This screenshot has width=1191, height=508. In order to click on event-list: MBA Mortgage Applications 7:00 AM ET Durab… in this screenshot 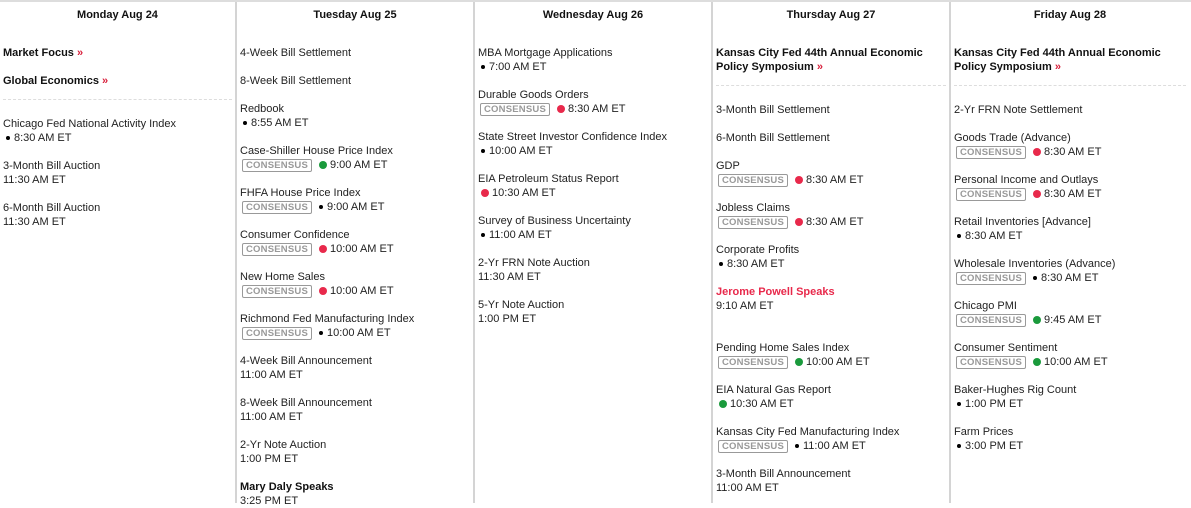, I will do `click(593, 186)`.